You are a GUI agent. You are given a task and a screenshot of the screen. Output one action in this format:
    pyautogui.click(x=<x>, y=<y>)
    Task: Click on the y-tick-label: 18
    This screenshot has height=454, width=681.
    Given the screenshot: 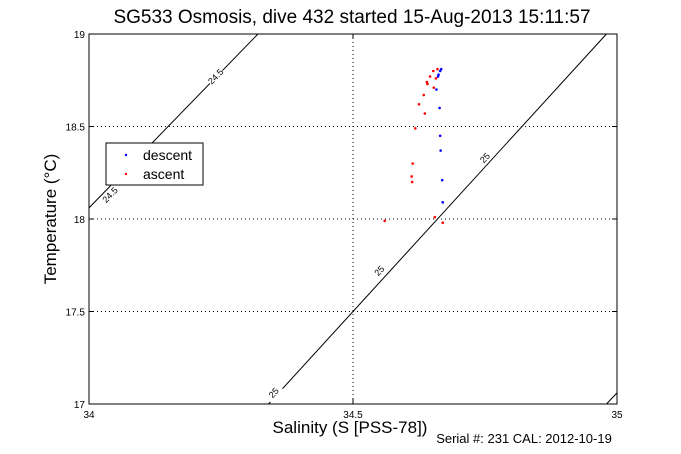 What is the action you would take?
    pyautogui.click(x=80, y=220)
    